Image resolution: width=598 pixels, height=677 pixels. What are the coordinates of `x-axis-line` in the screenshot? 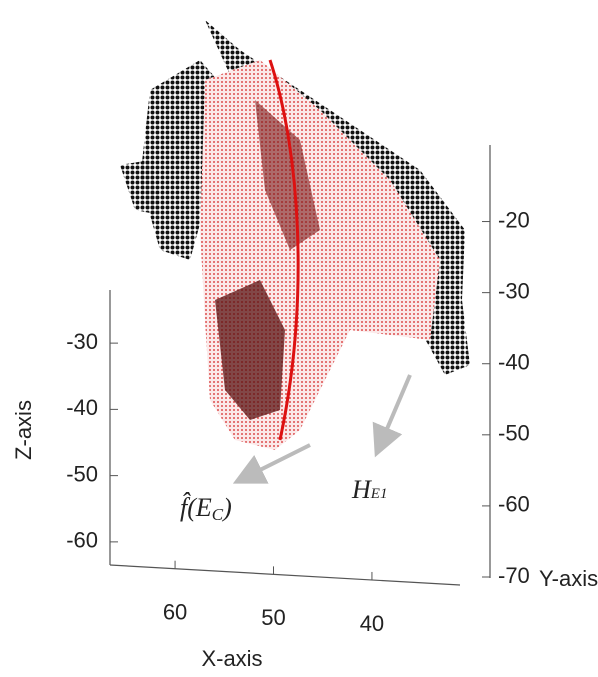 It's located at (285, 575).